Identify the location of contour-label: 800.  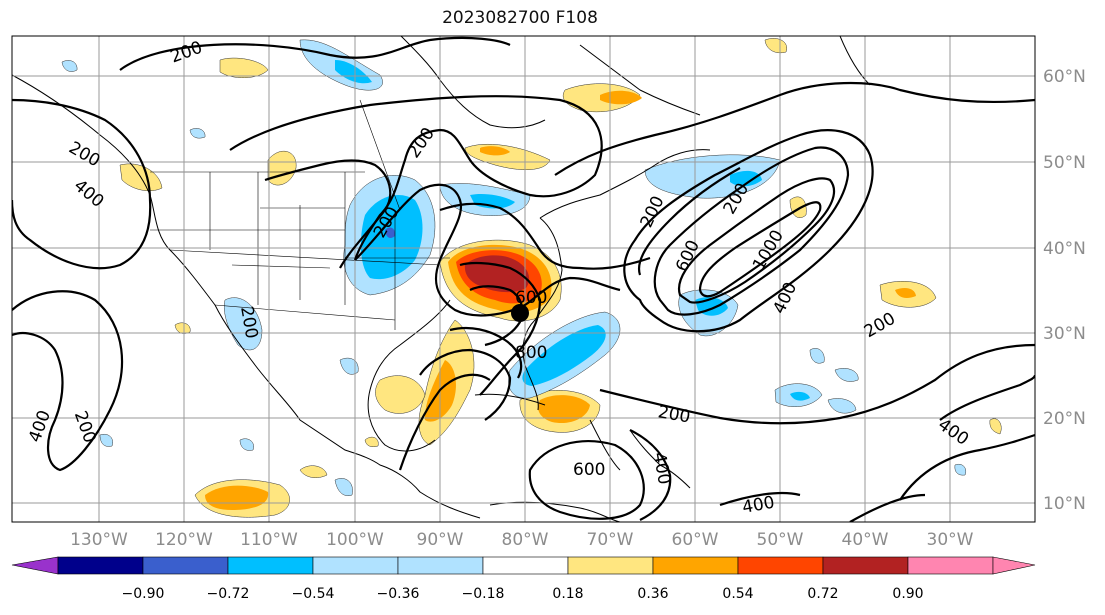
(531, 353).